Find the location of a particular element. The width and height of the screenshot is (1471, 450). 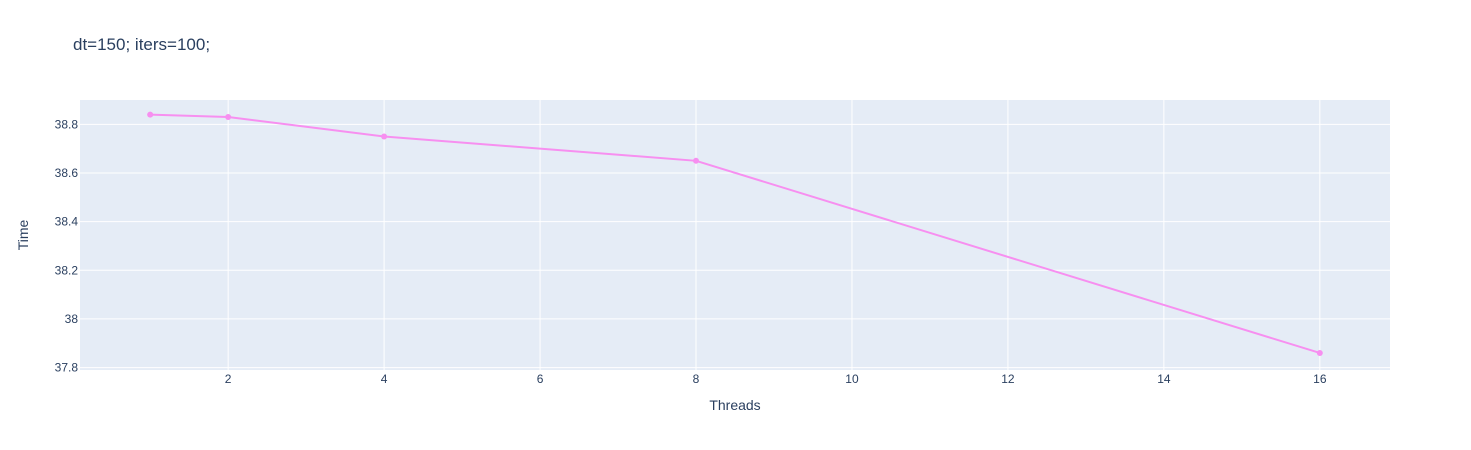

x-tick-labels: 2 4 6 8 10 12 14 16 is located at coordinates (776, 379).